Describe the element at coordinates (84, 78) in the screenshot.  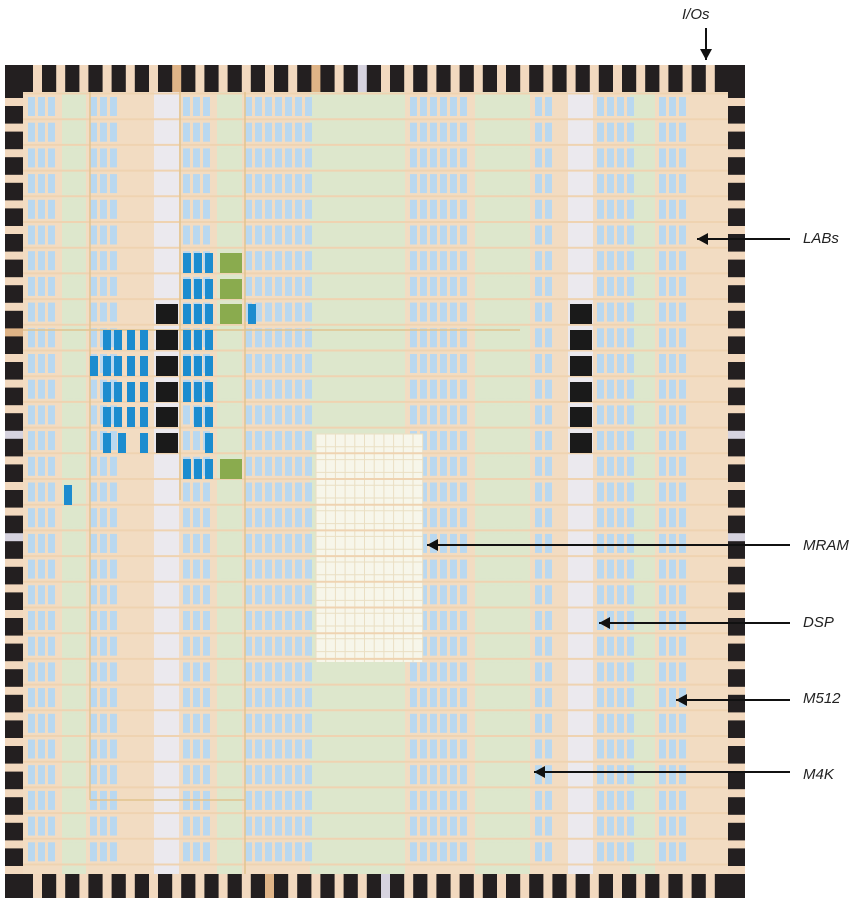
I see `io-pad-top` at that location.